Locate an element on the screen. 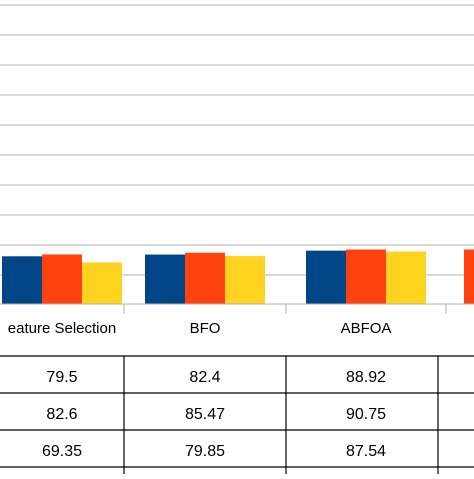  table-cell: 82.4 is located at coordinates (204, 377).